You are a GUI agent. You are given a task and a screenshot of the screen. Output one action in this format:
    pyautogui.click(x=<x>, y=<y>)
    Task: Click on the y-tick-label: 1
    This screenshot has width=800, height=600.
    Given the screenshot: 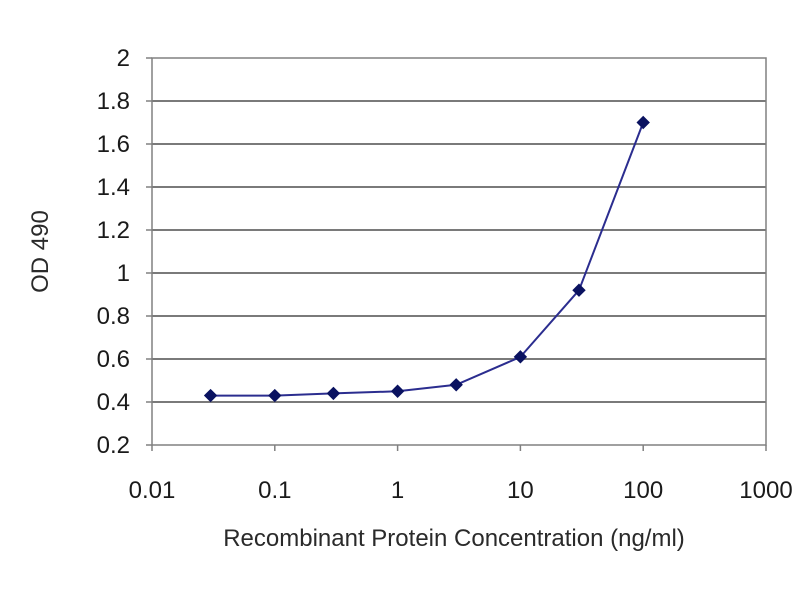 What is the action you would take?
    pyautogui.click(x=123, y=273)
    